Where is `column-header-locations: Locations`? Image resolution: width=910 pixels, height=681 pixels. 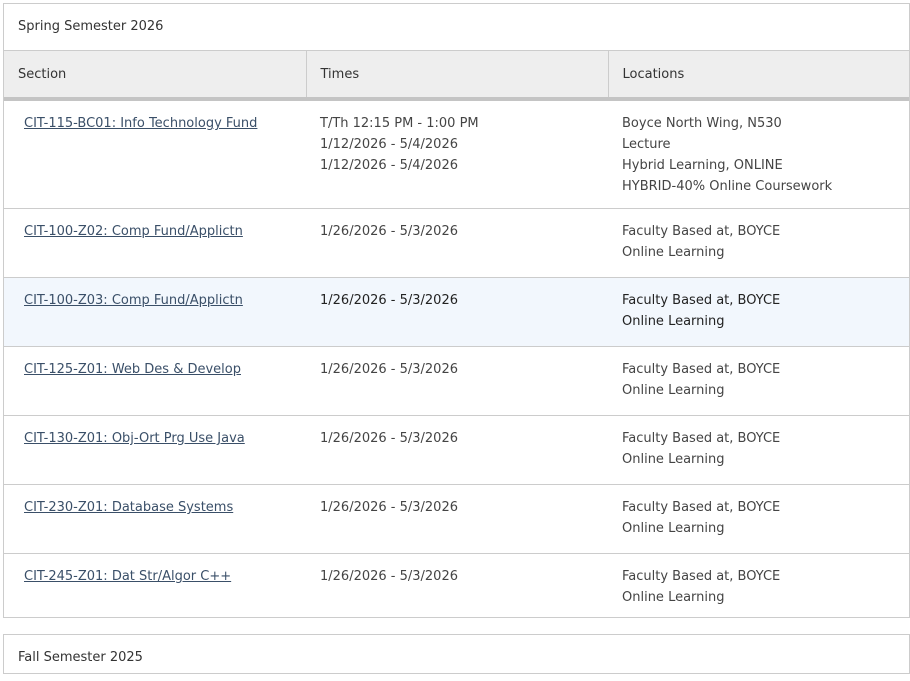
column-header-locations: Locations is located at coordinates (758, 76).